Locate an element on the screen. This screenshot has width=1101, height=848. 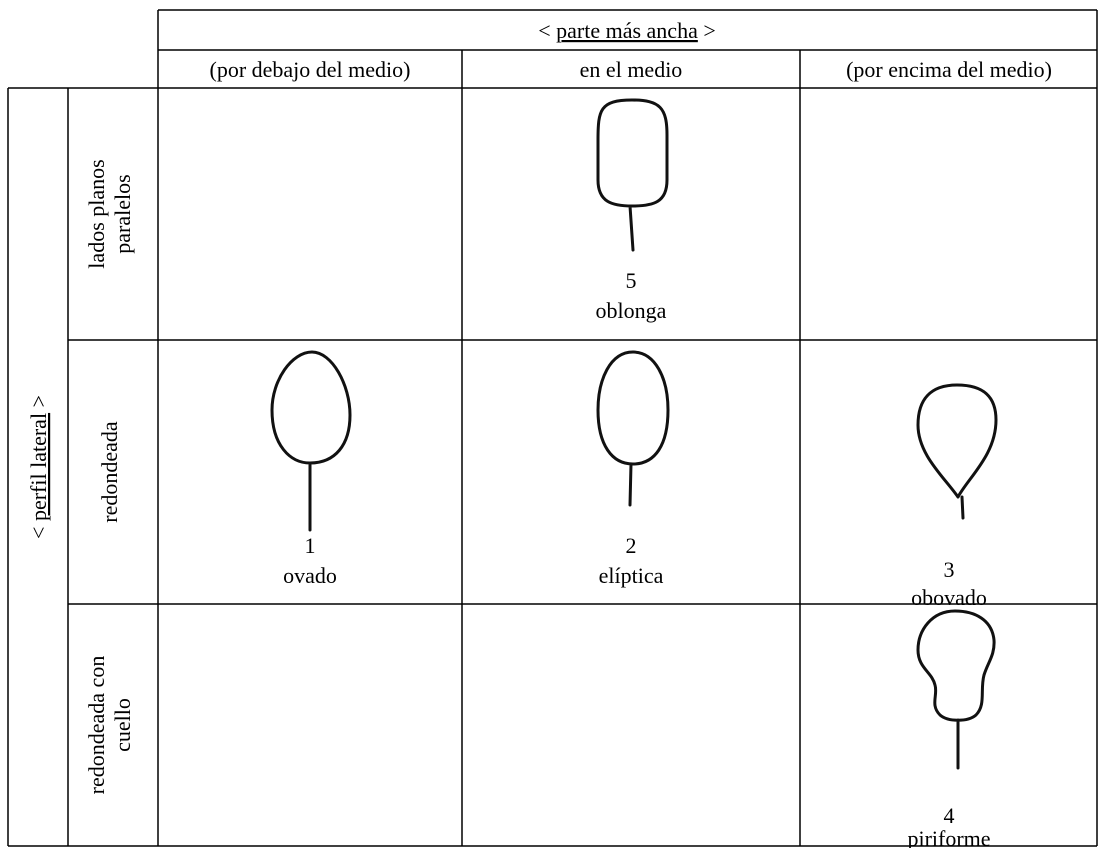
row-label: paralelos is located at coordinates (122, 213).